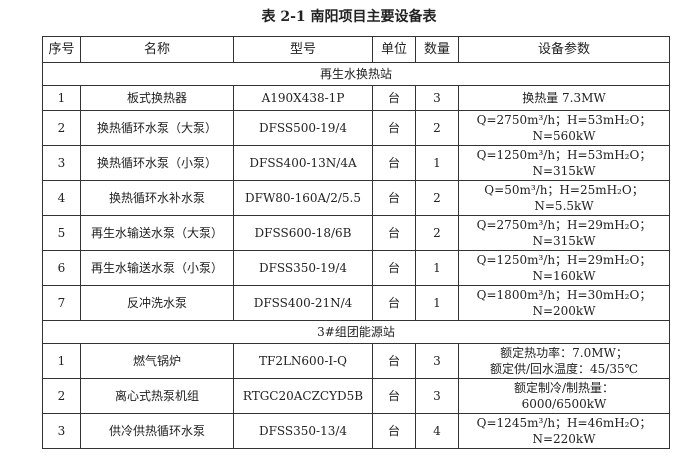 The image size is (698, 475). What do you see at coordinates (564, 361) in the screenshot?
I see `parameters: 额定热功率：7.0MW； 额定供/回水温度：45/35℃` at bounding box center [564, 361].